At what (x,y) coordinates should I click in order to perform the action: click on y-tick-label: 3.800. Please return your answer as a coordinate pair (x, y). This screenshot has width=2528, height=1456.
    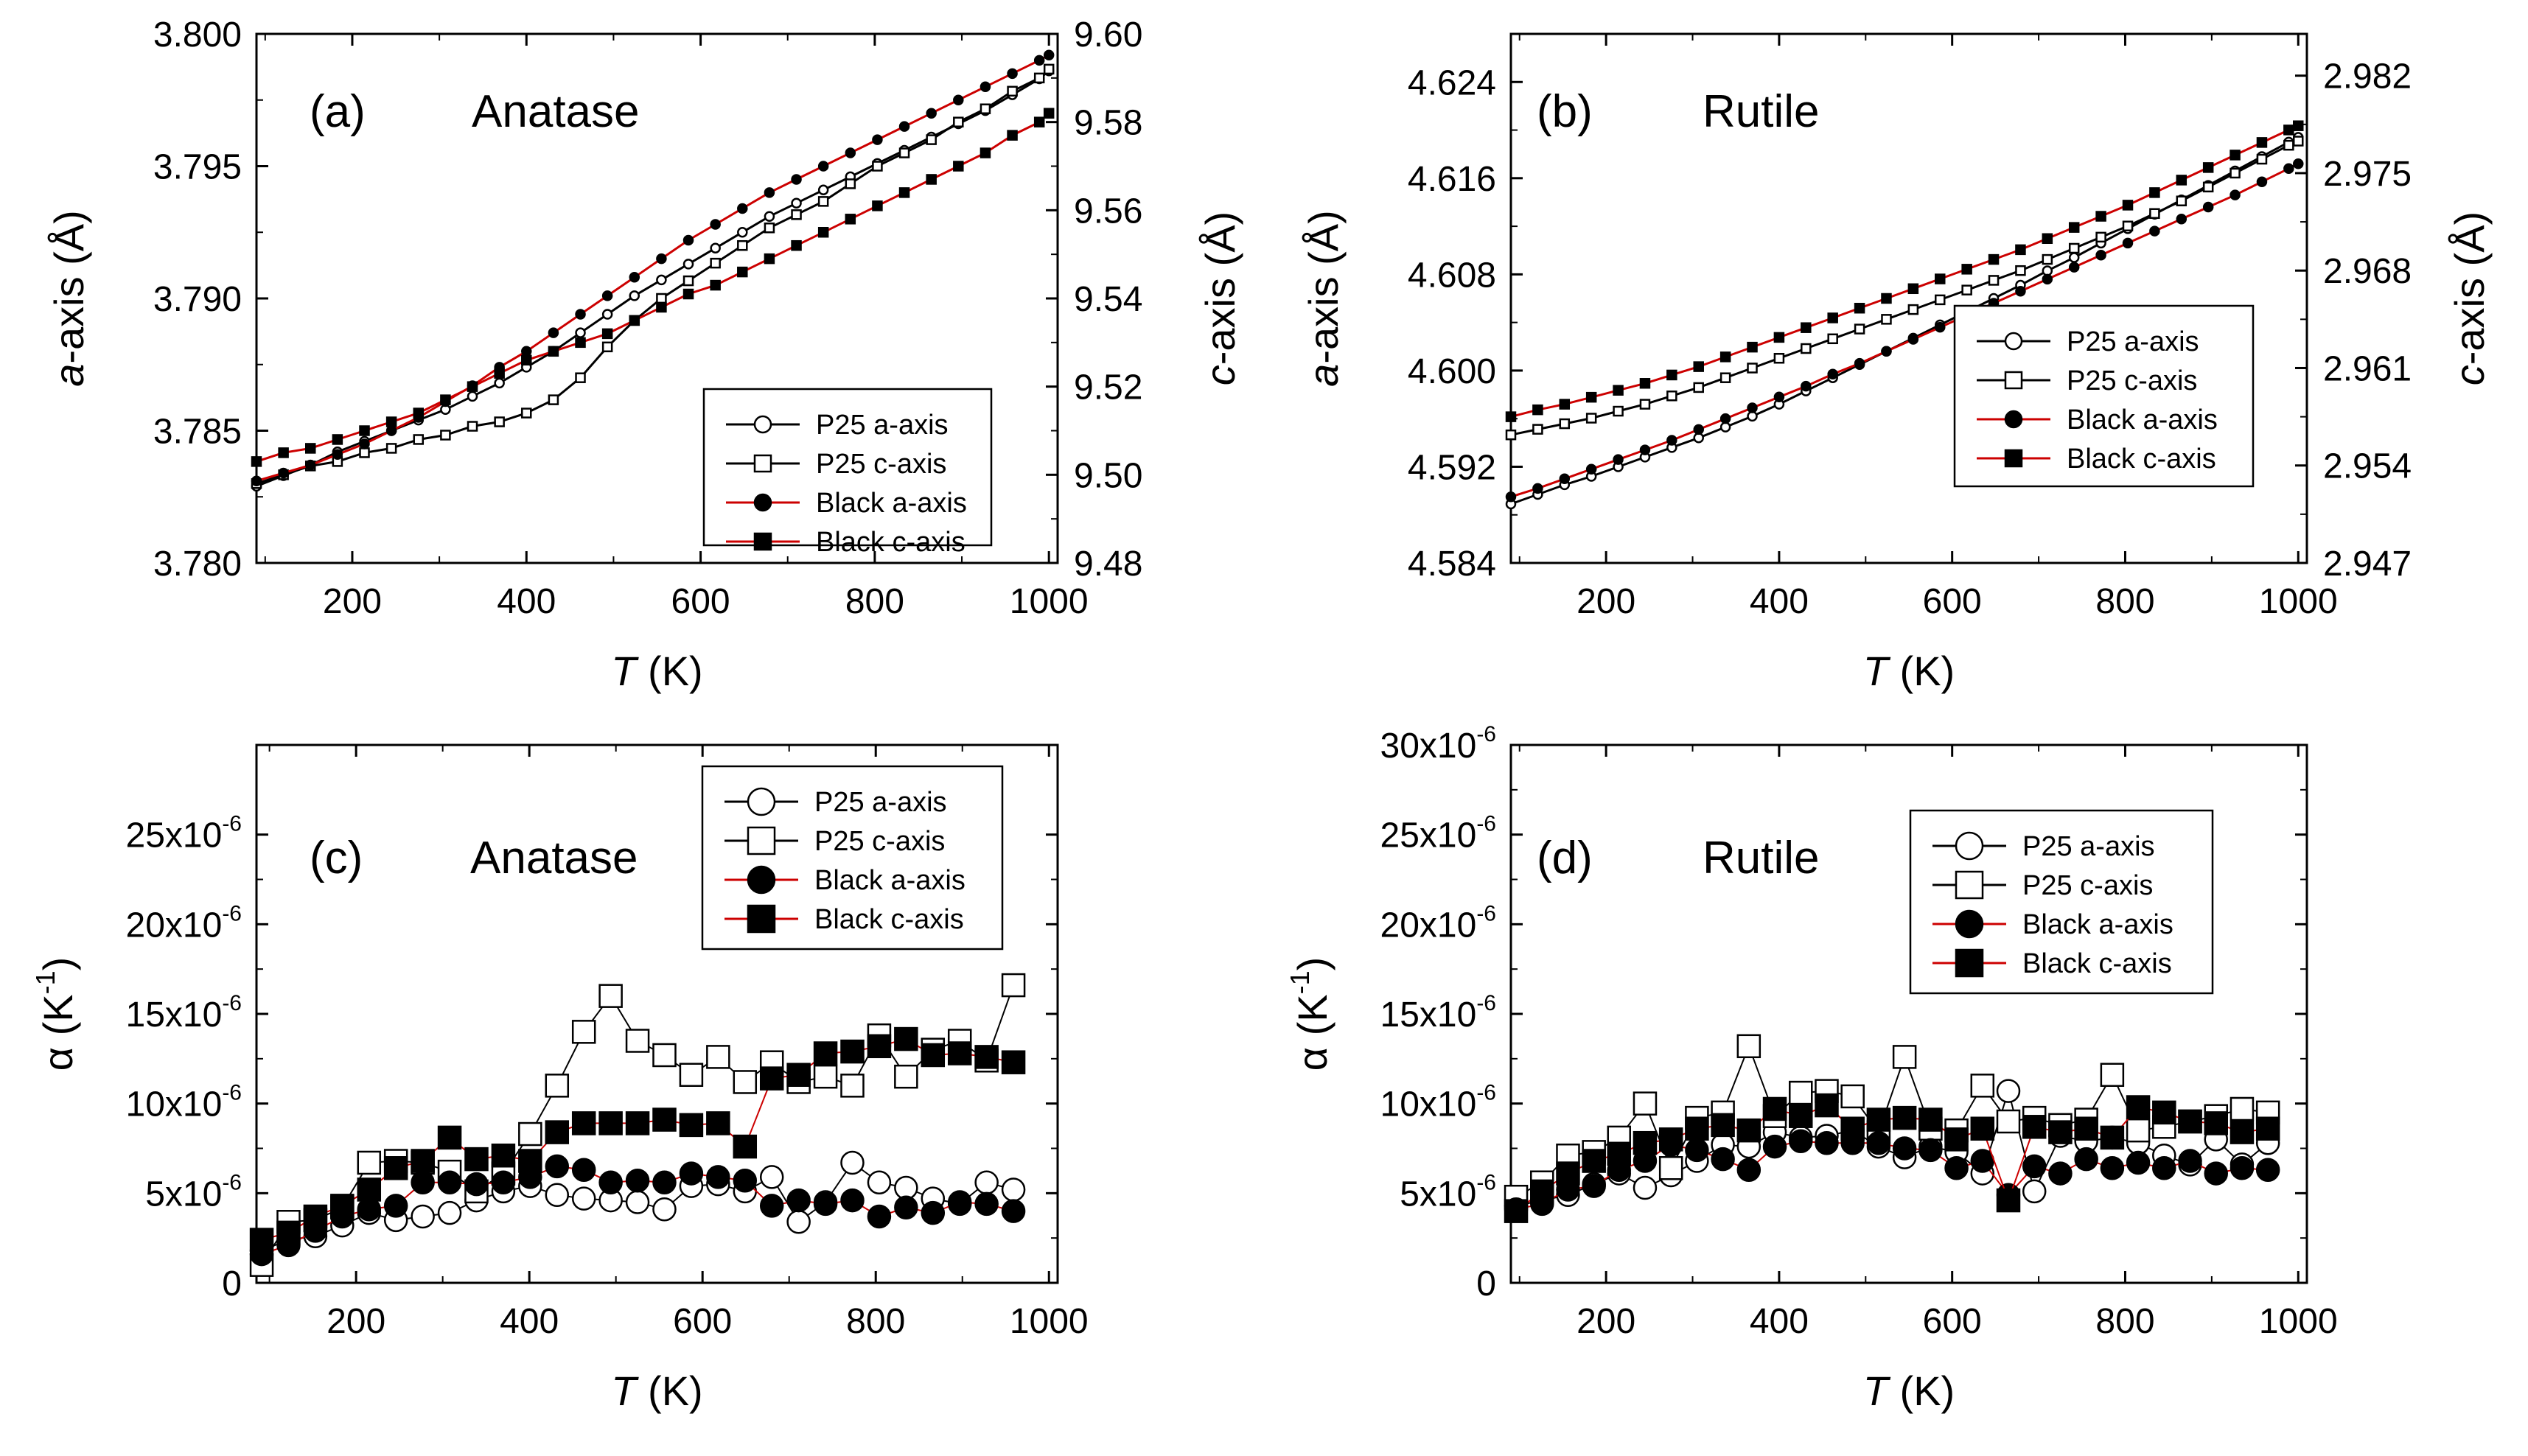
    Looking at the image, I should click on (197, 35).